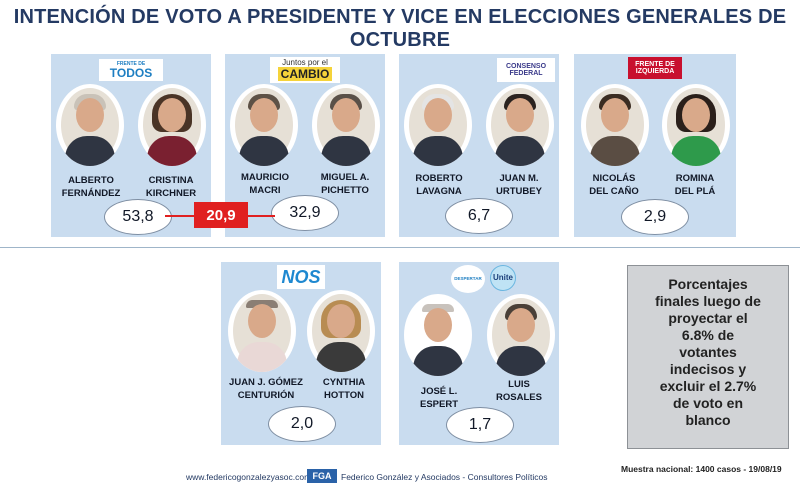 The height and width of the screenshot is (488, 800). I want to click on logo-frente-de-izquierda: FRENTE DE IZQUIERDA, so click(655, 68).